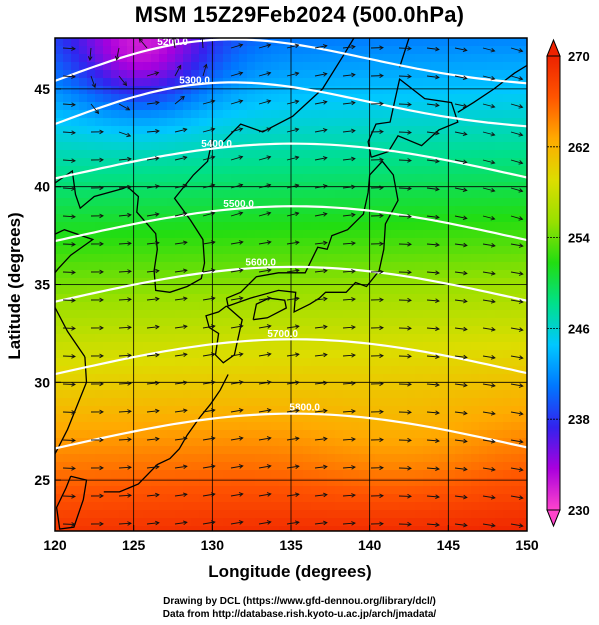  What do you see at coordinates (553, 47) in the screenshot?
I see `colorbar-max-triangle` at bounding box center [553, 47].